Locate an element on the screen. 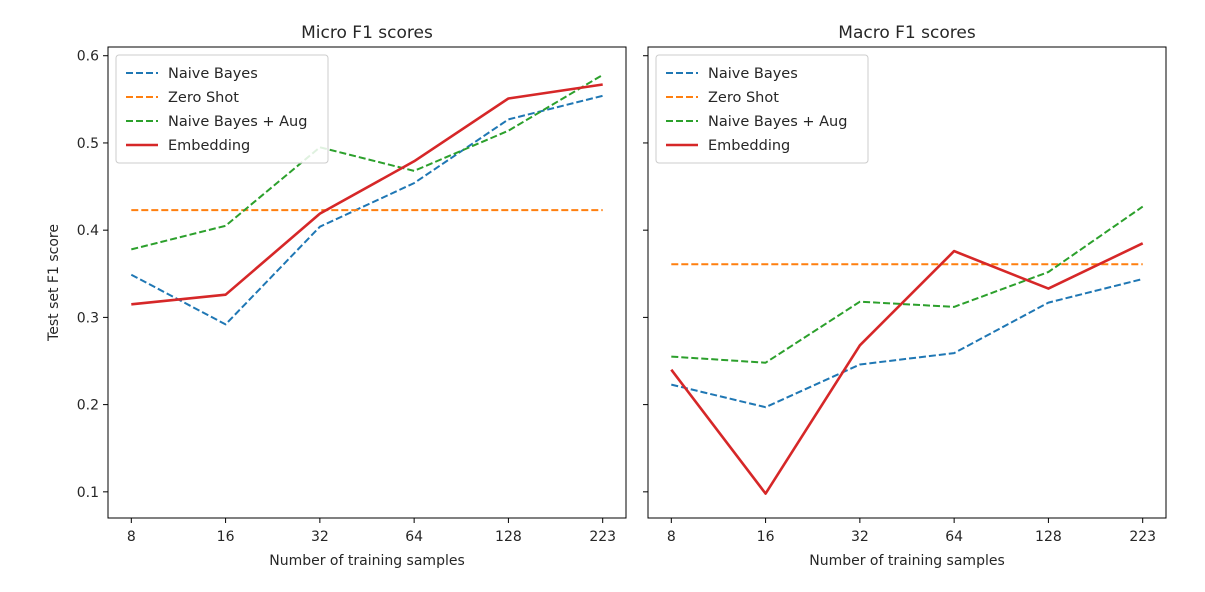  y-tick-label: 0.4 is located at coordinates (88, 231).